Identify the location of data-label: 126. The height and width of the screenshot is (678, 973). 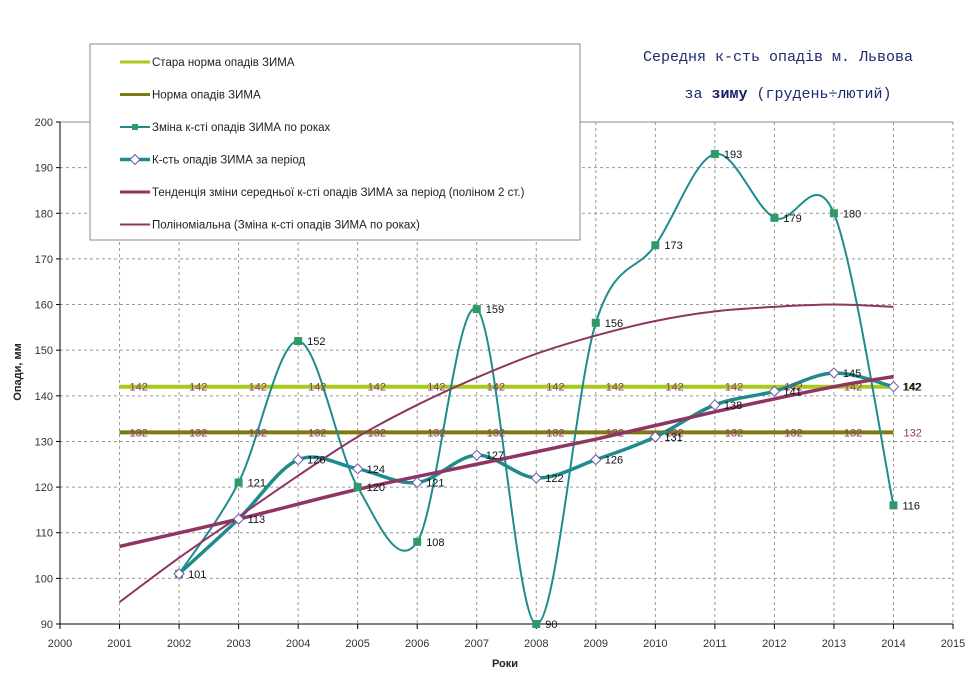
(316, 461).